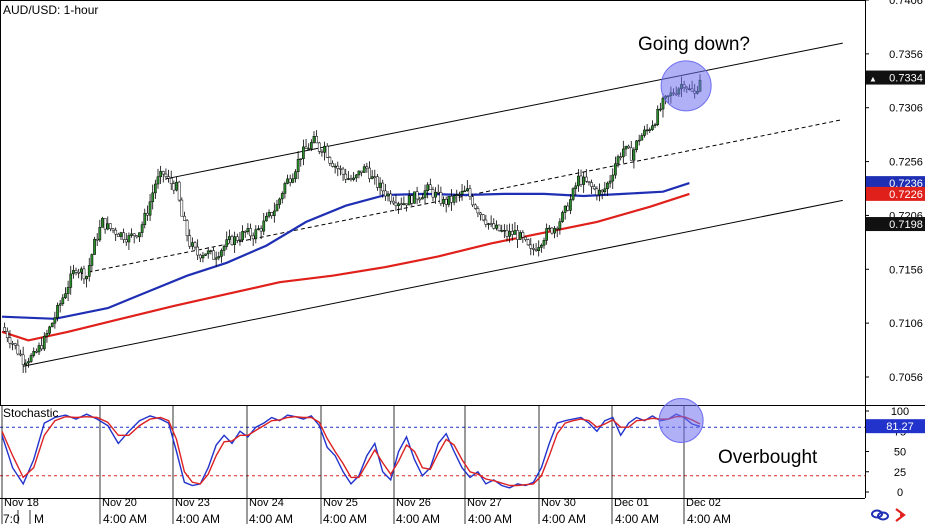 This screenshot has height=525, width=925. Describe the element at coordinates (906, 79) in the screenshot. I see `price-badge-label: 0.7334` at that location.